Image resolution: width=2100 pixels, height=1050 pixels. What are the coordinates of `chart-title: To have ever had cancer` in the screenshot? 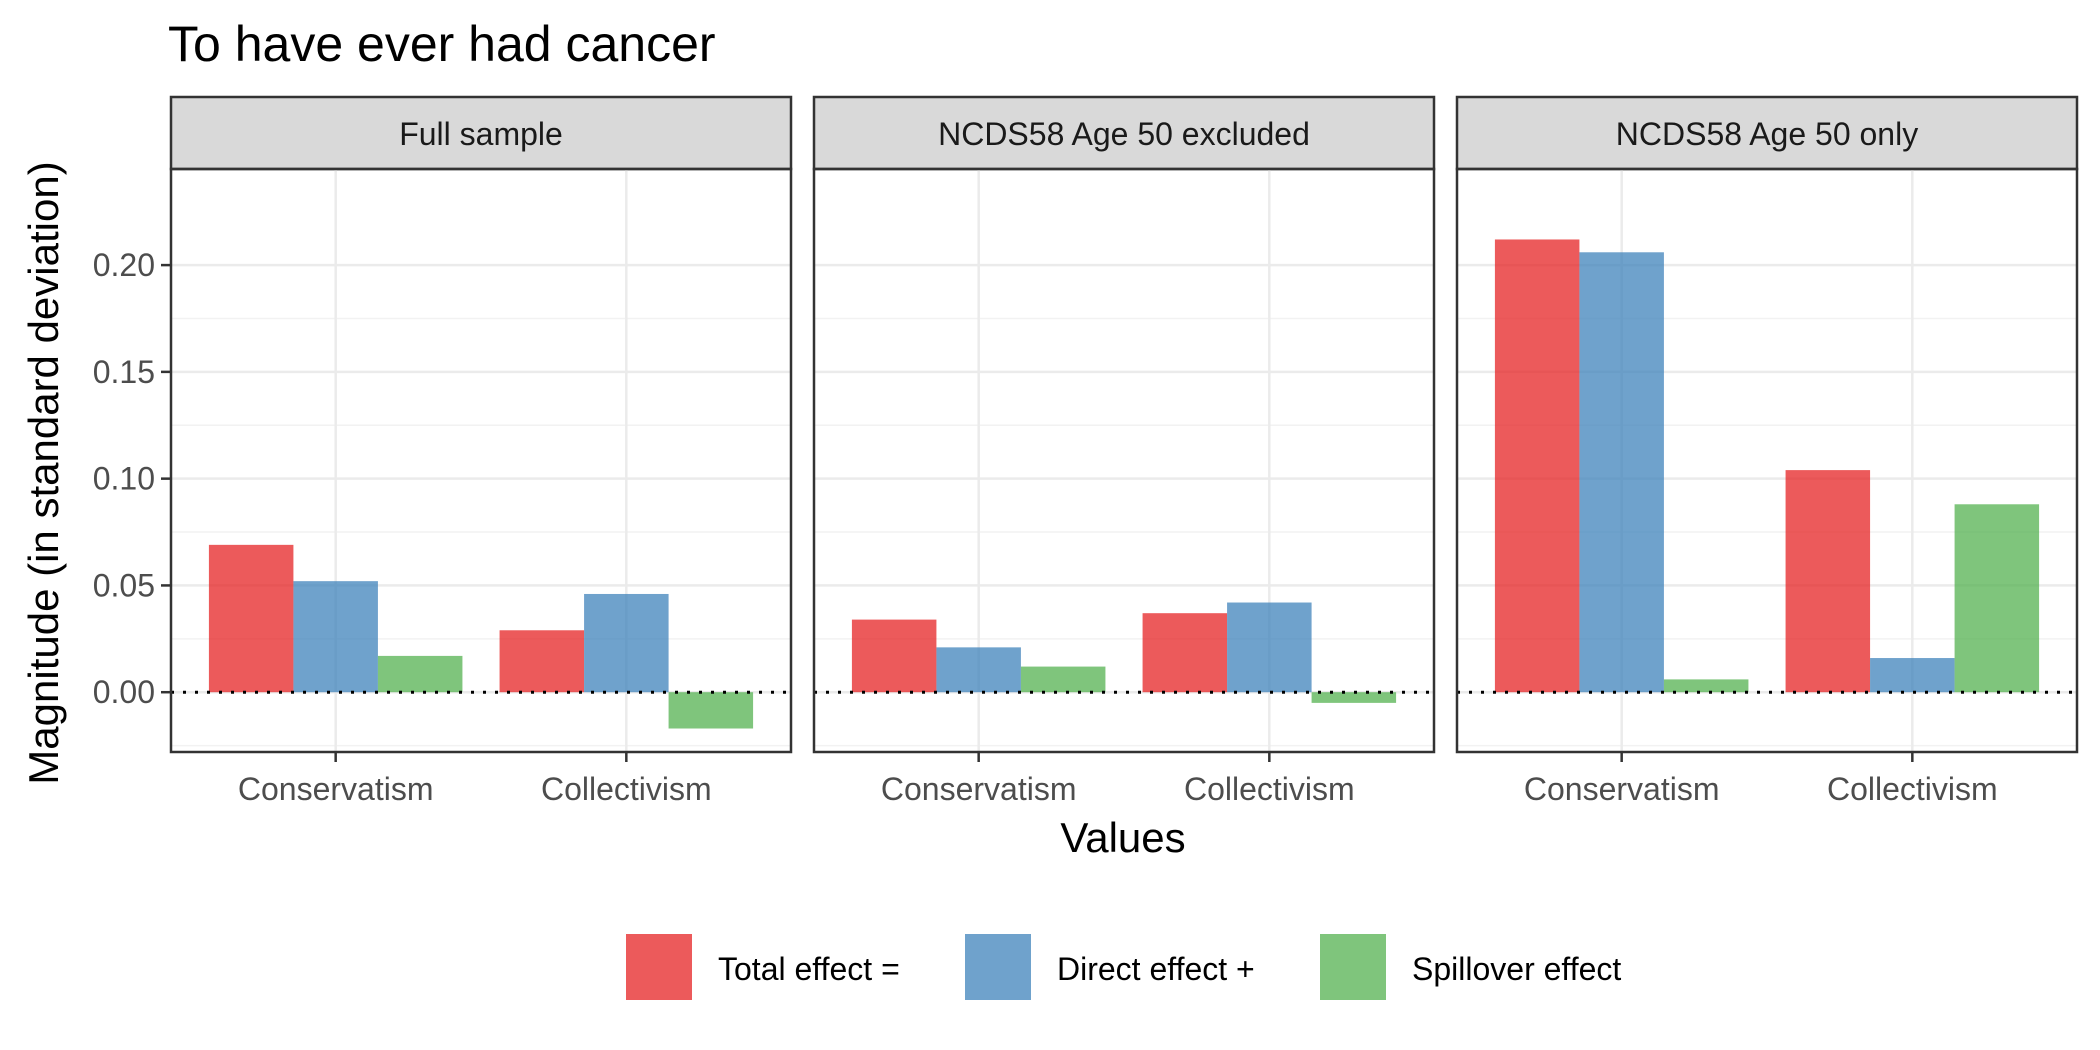 It's located at (442, 44).